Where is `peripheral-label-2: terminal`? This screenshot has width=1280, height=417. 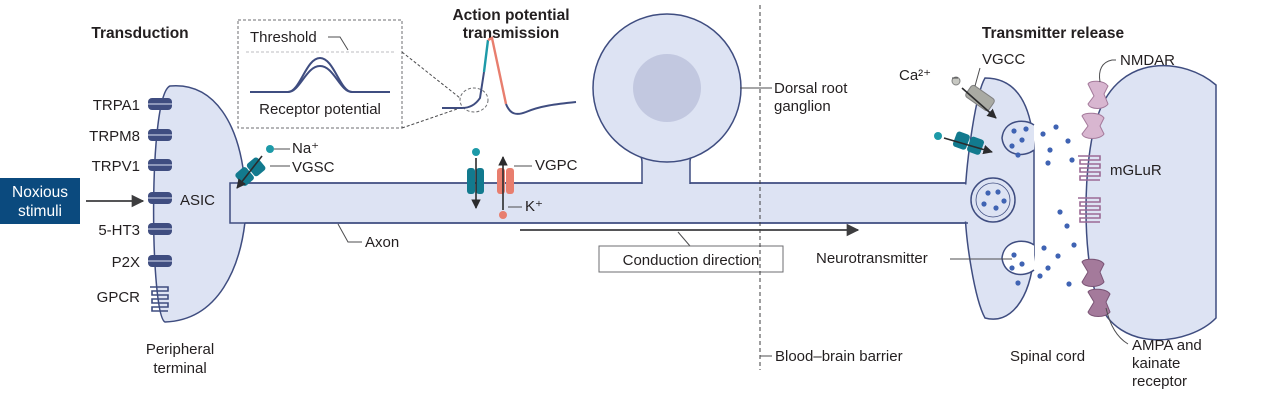
peripheral-label-2: terminal is located at coordinates (179, 368).